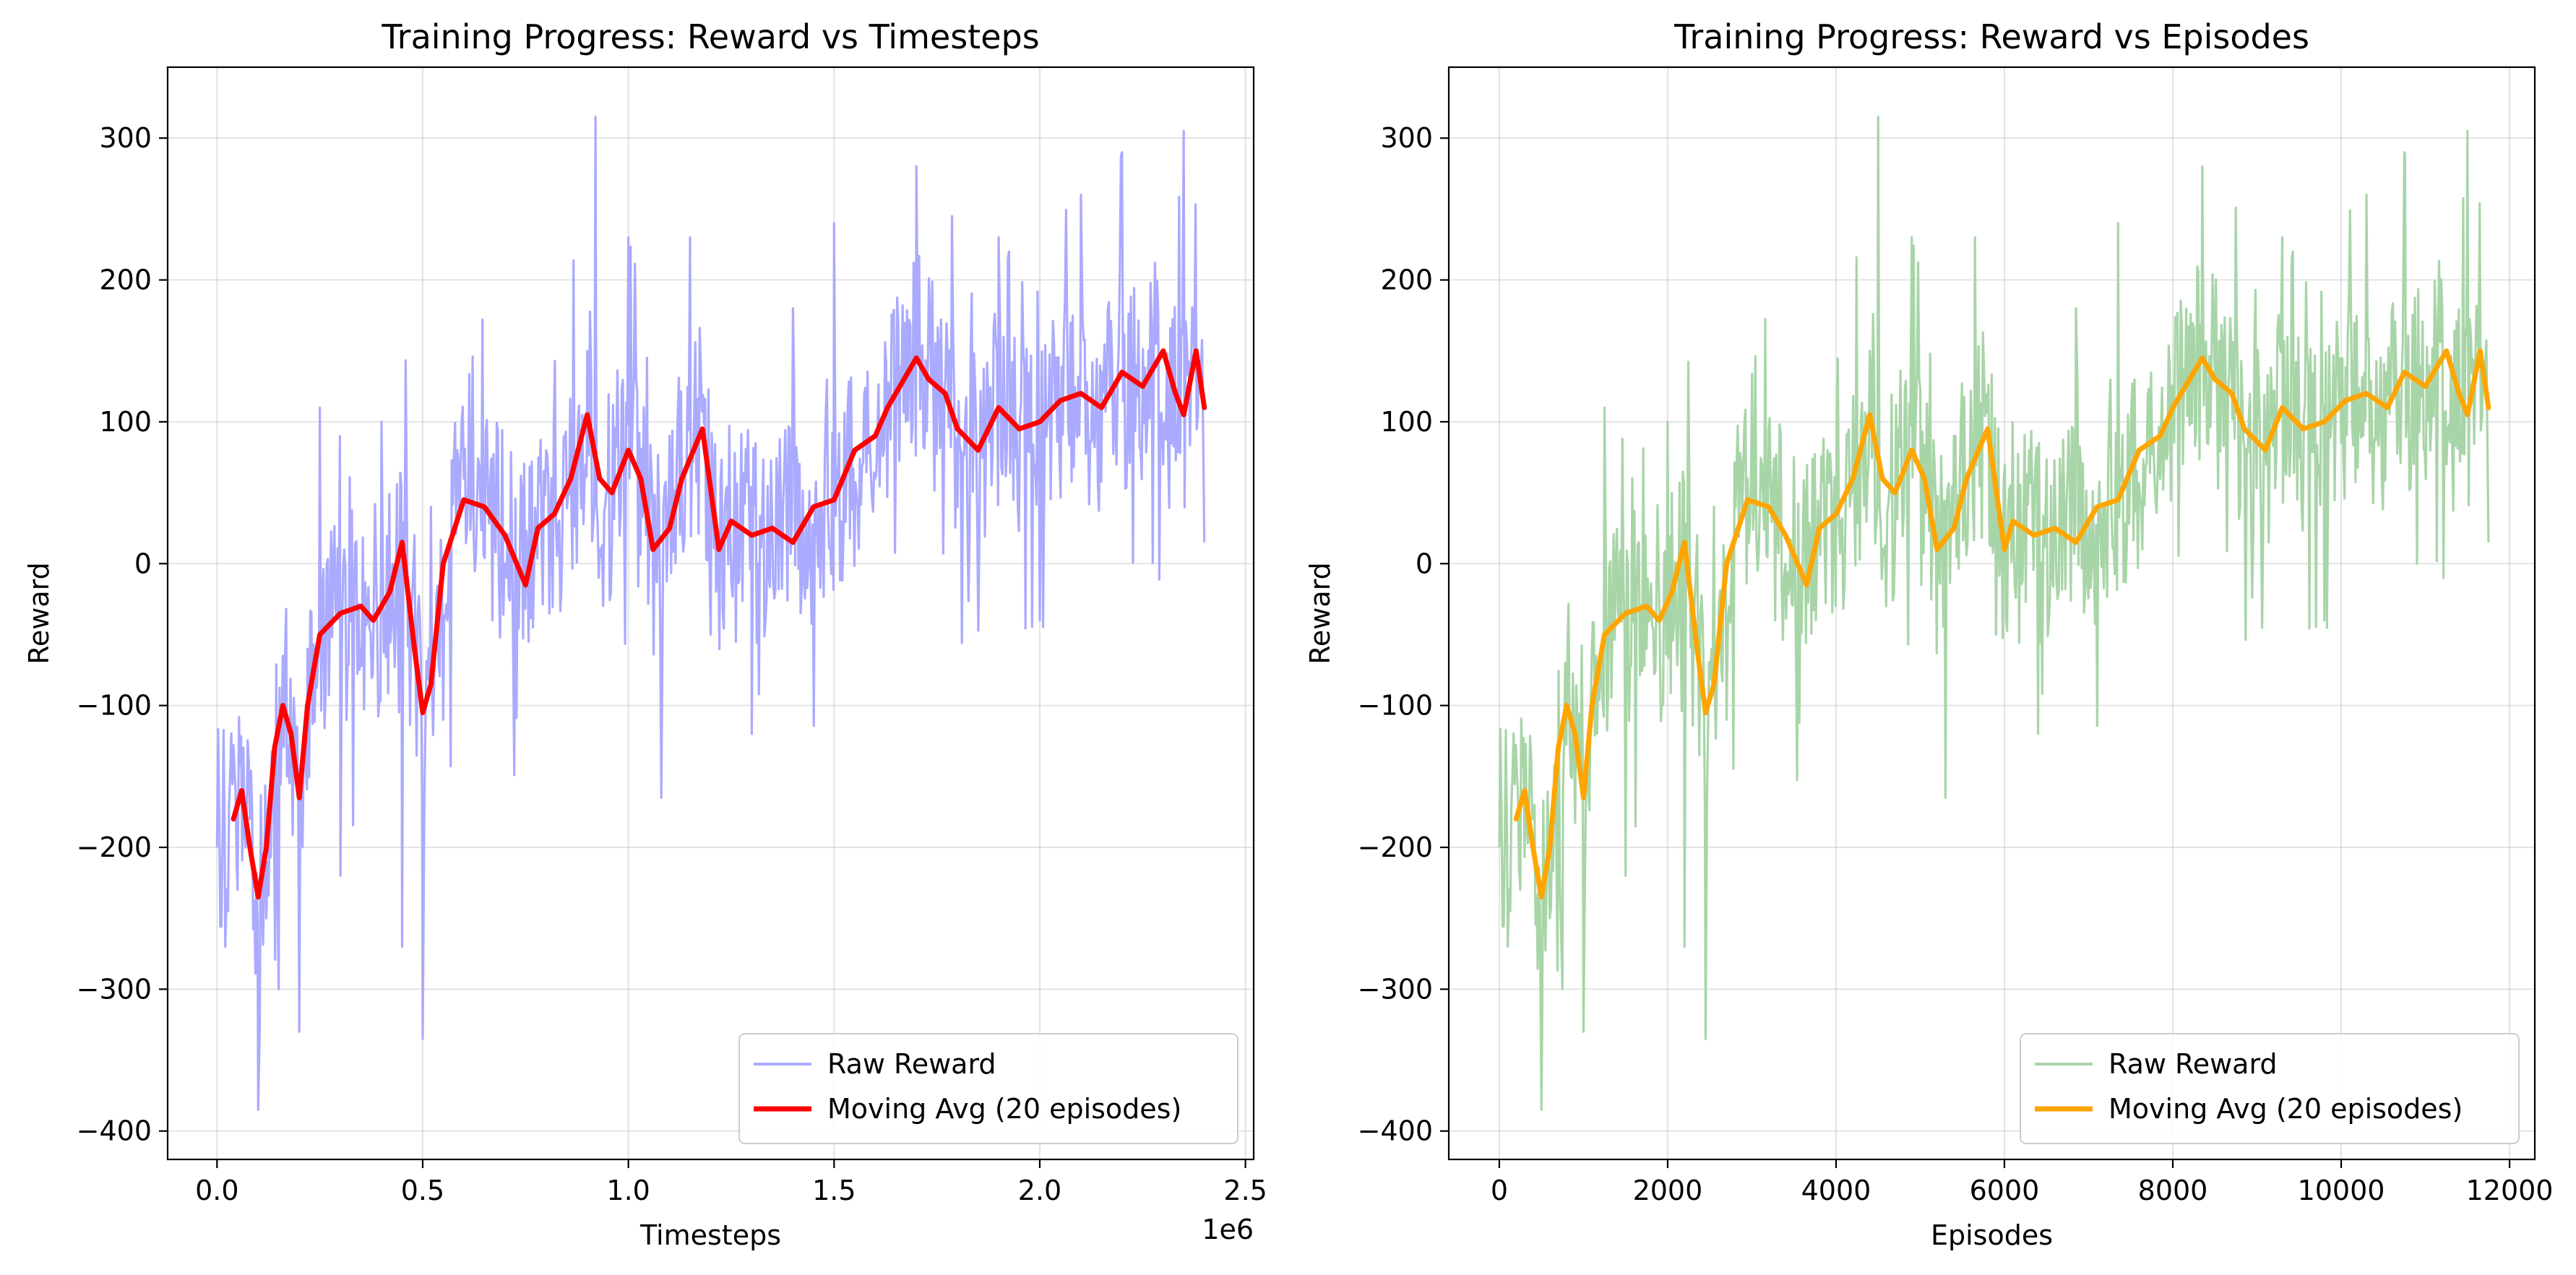 The height and width of the screenshot is (1275, 2576). What do you see at coordinates (2173, 1190) in the screenshot?
I see `x-tick-label: 8000` at bounding box center [2173, 1190].